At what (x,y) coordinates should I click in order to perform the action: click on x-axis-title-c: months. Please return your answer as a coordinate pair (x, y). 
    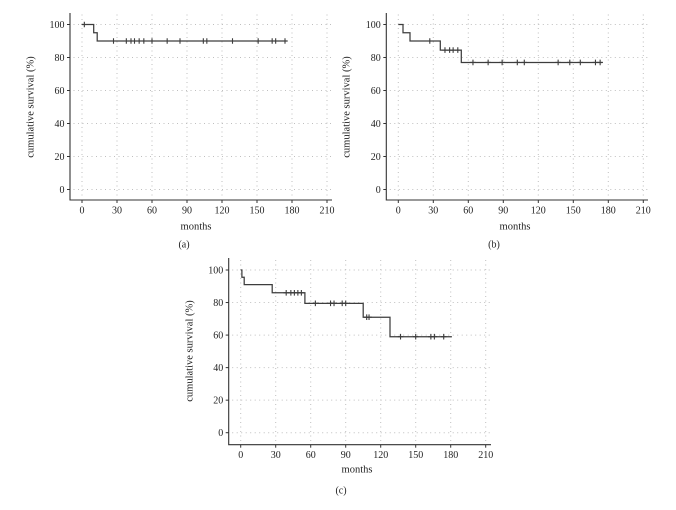
    Looking at the image, I should click on (357, 470).